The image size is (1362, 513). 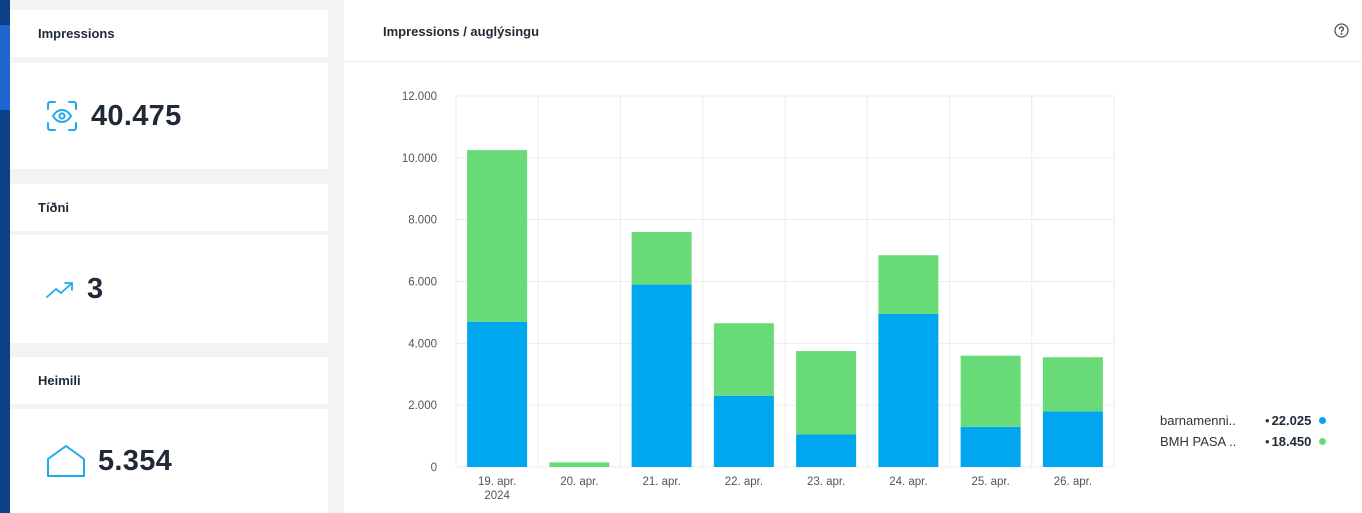 I want to click on x-tick-label: 25. apr., so click(x=990, y=482).